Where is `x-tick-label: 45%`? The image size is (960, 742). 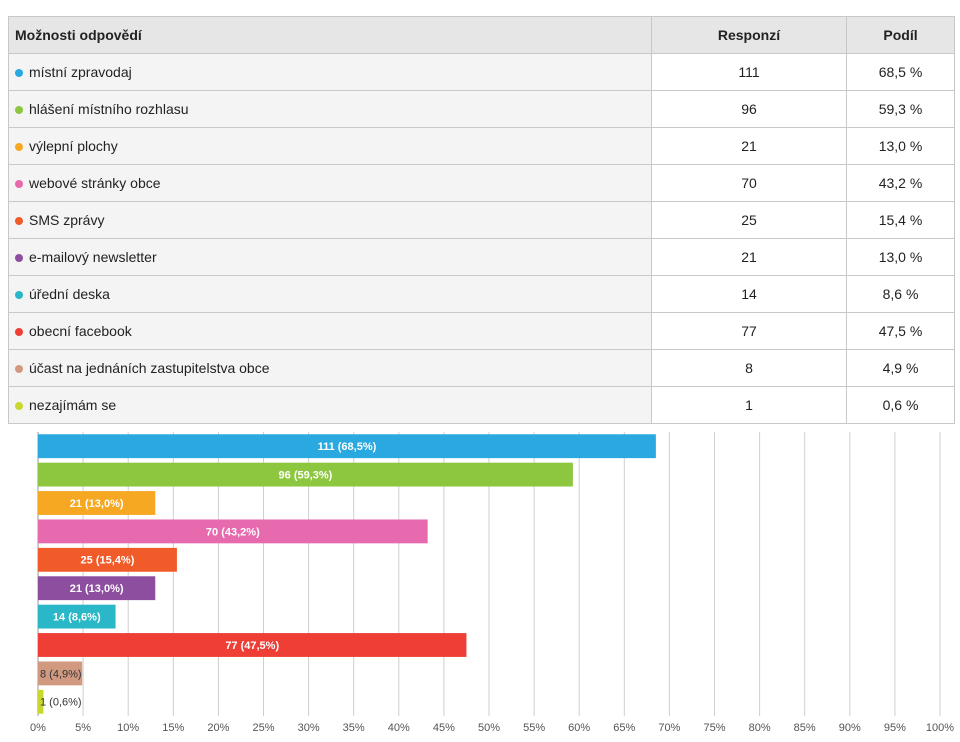 x-tick-label: 45% is located at coordinates (444, 728).